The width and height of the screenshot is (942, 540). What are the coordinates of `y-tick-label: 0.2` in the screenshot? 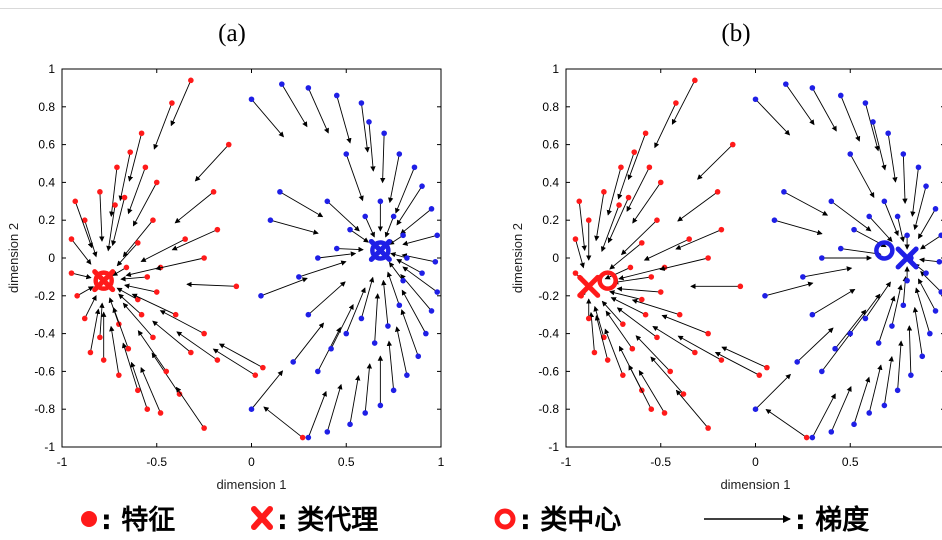 It's located at (46, 220).